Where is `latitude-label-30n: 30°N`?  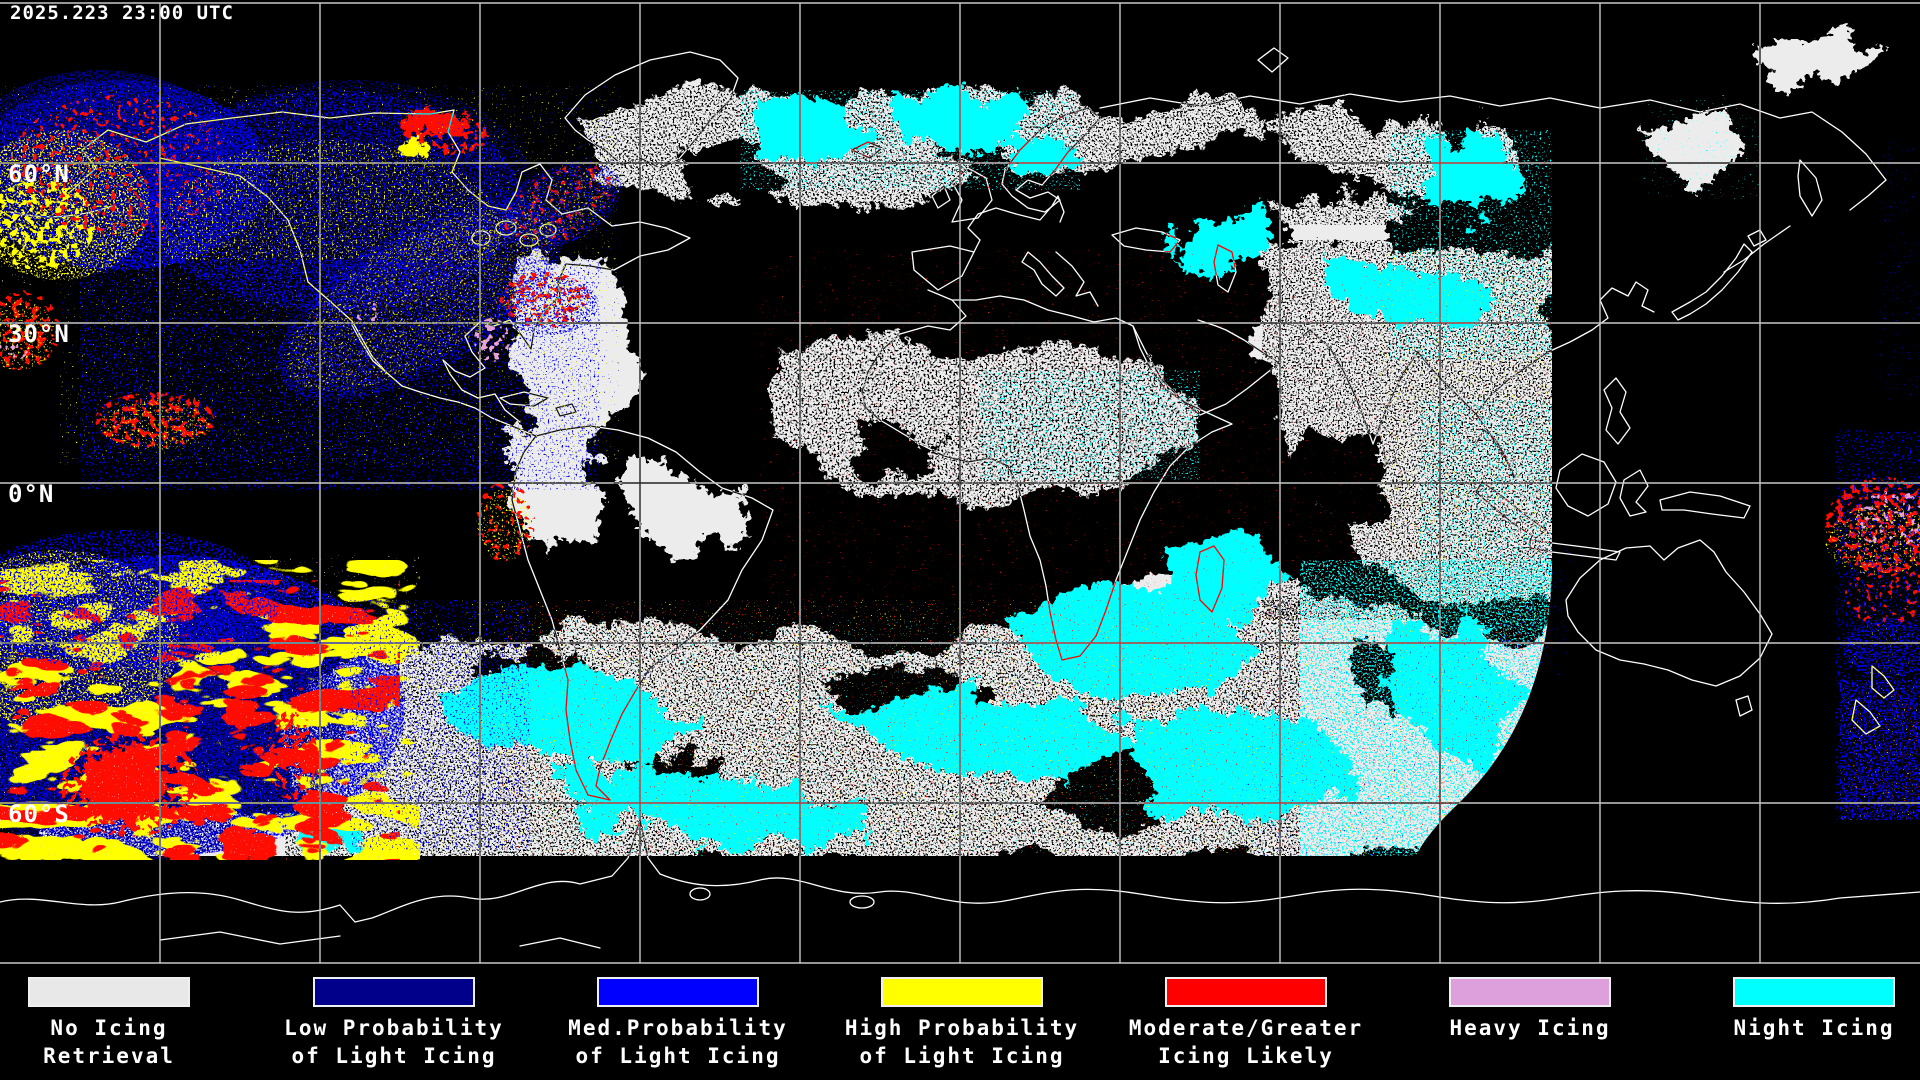
latitude-label-30n: 30°N is located at coordinates (39, 334).